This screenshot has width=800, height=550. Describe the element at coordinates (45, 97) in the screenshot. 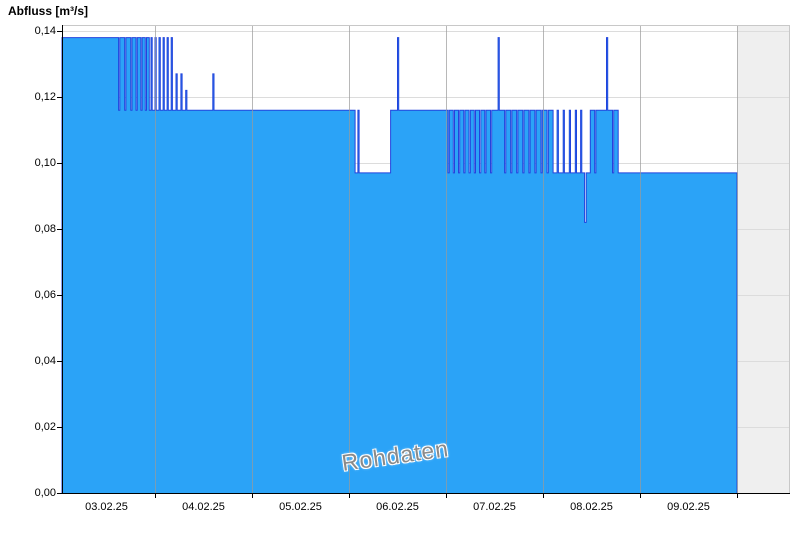

I see `y-tick-label: 0,12` at that location.